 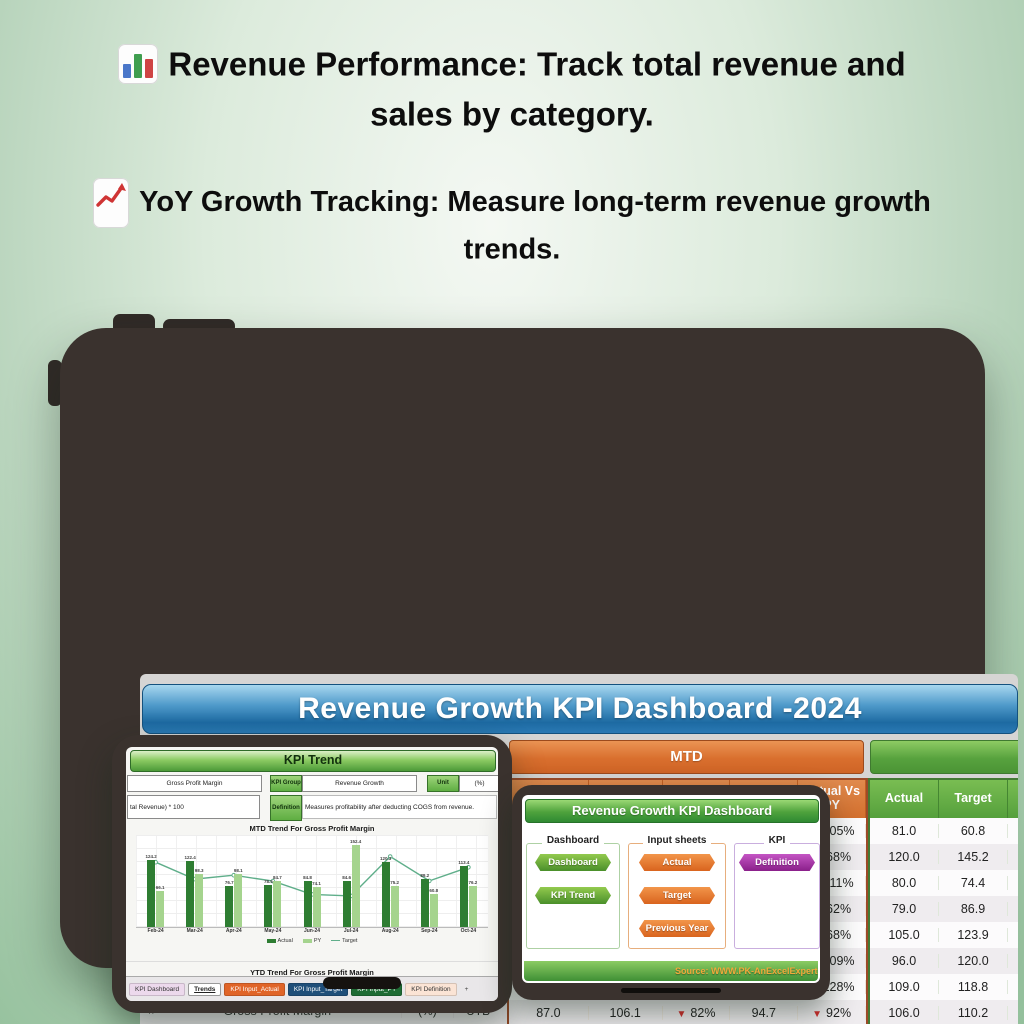 What do you see at coordinates (313, 761) in the screenshot?
I see `kpi-trend-title: KPI Trend` at bounding box center [313, 761].